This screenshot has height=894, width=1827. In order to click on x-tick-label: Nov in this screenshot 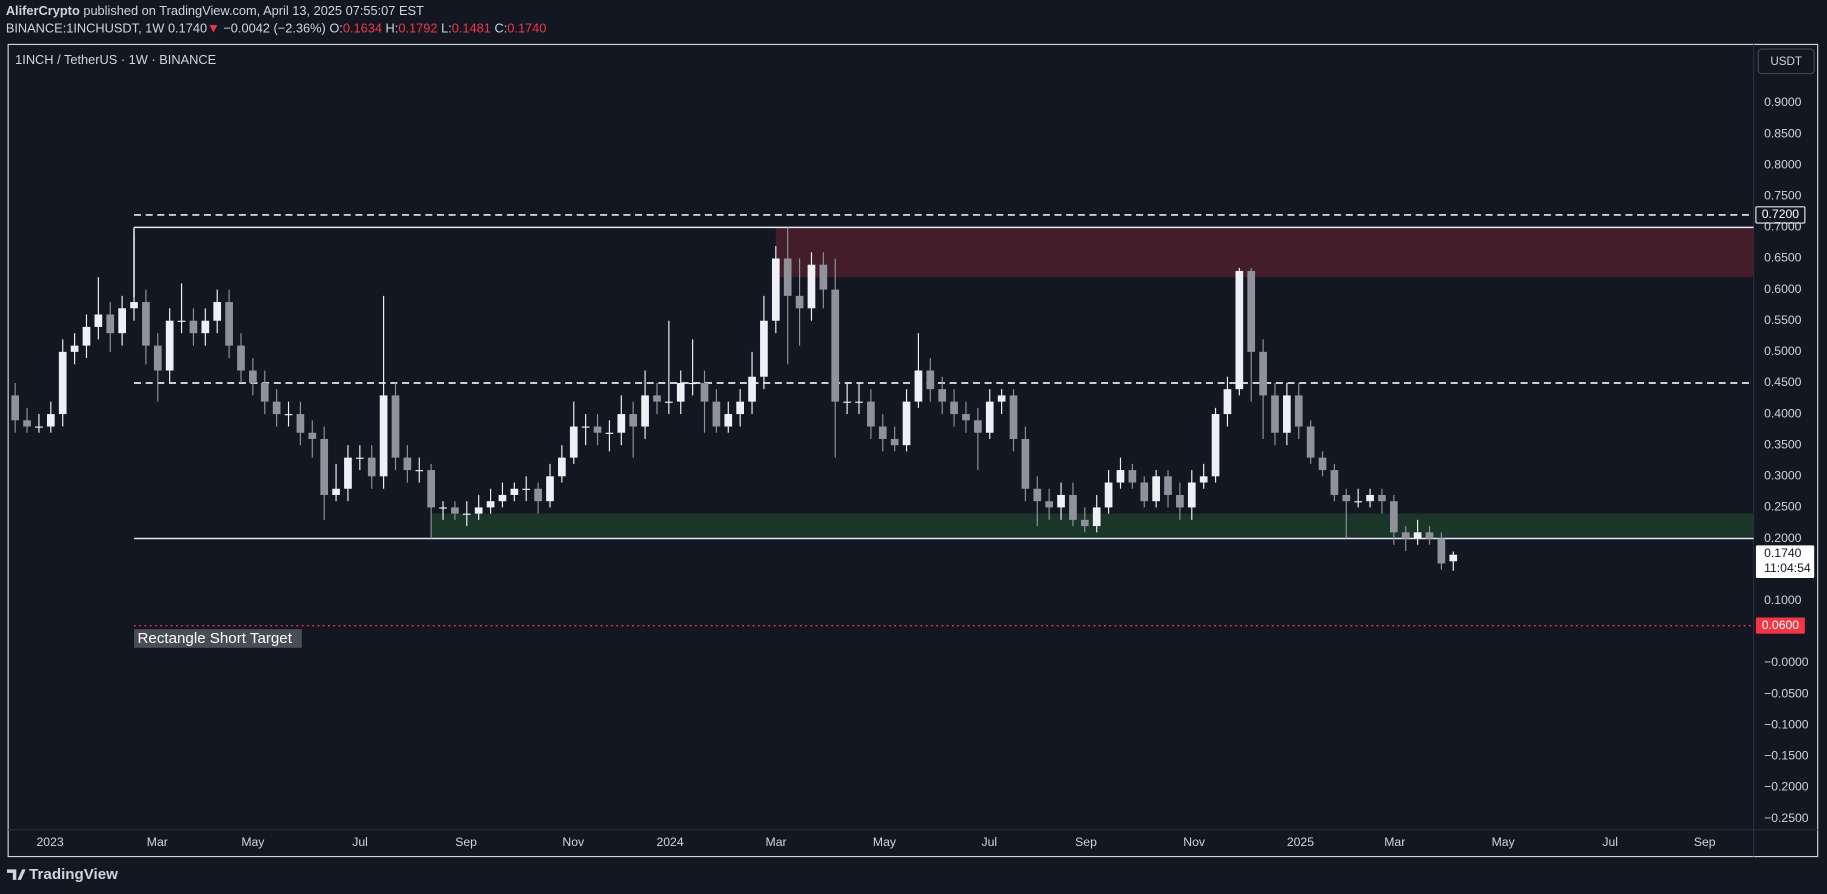, I will do `click(1194, 842)`.